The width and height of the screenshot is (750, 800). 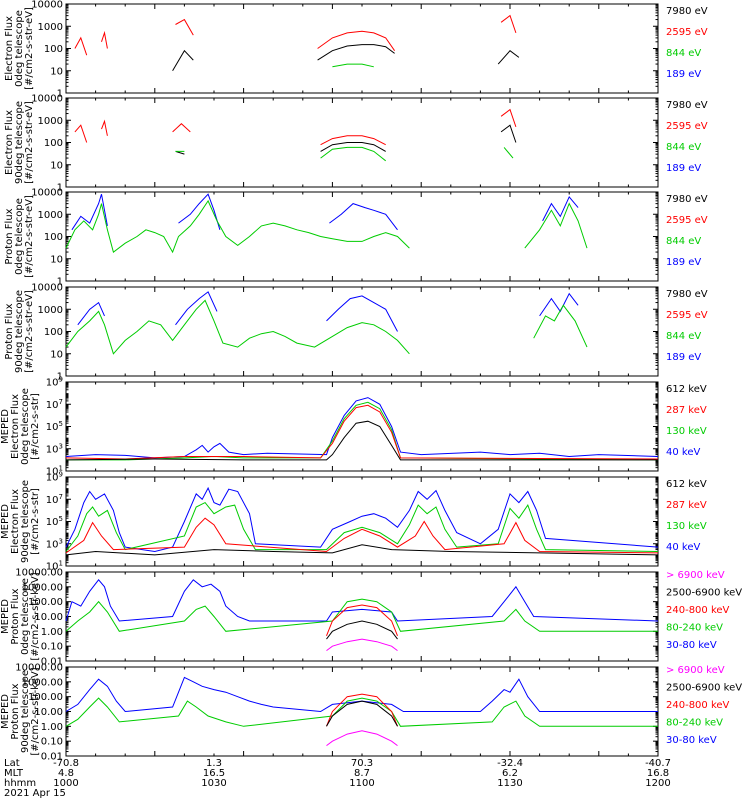 What do you see at coordinates (213, 783) in the screenshot?
I see `x-tick-label: 1030` at bounding box center [213, 783].